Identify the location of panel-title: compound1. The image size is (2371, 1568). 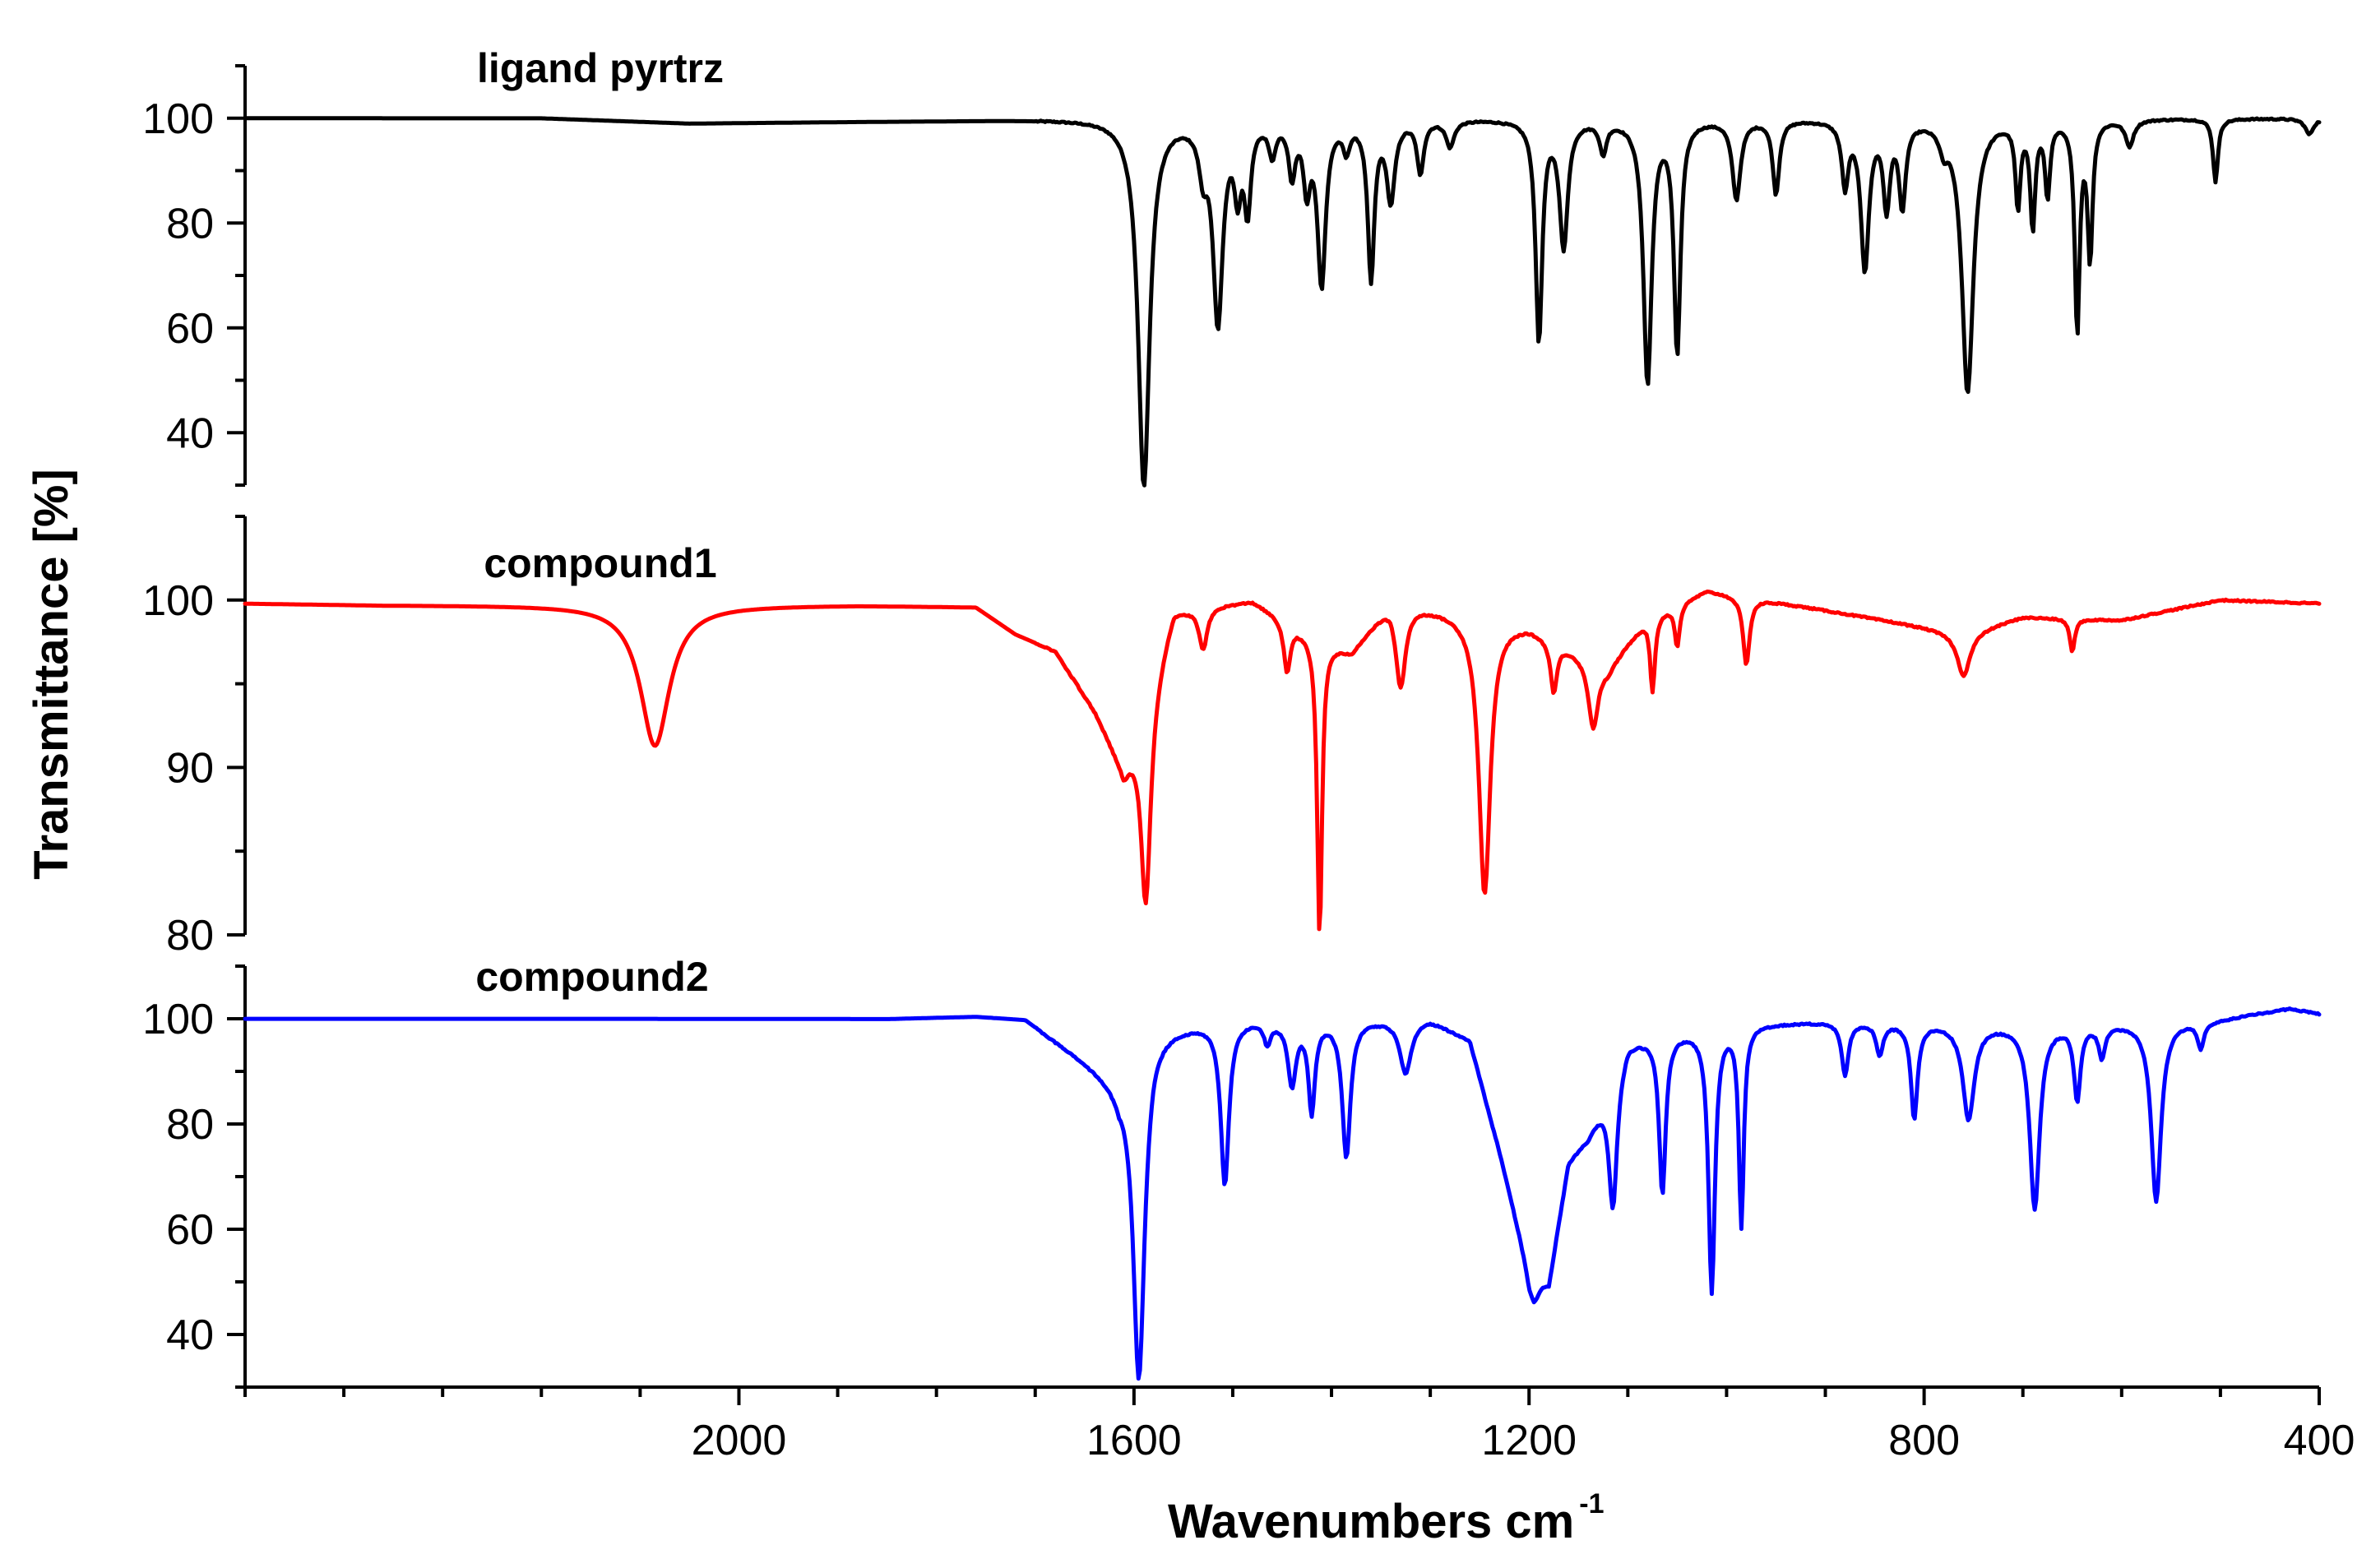
(600, 563).